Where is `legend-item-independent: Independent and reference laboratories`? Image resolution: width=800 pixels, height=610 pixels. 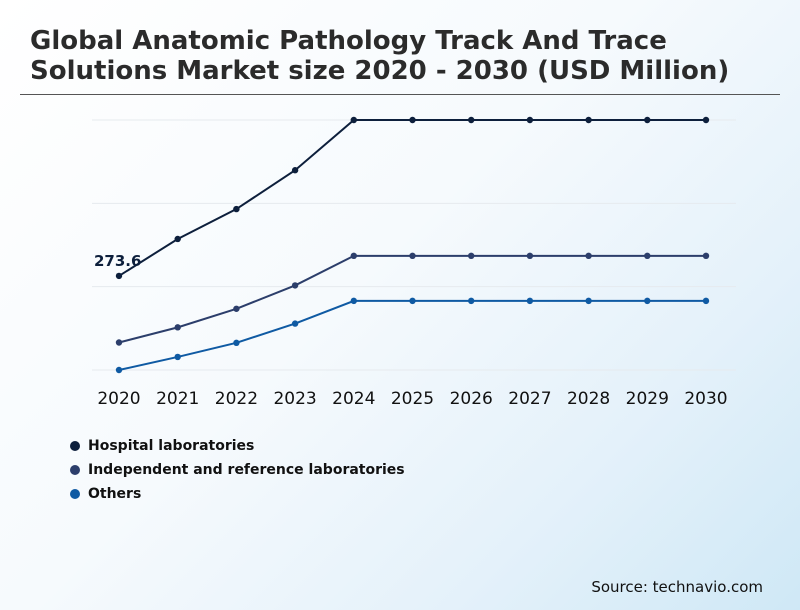 legend-item-independent: Independent and reference laboratories is located at coordinates (237, 470).